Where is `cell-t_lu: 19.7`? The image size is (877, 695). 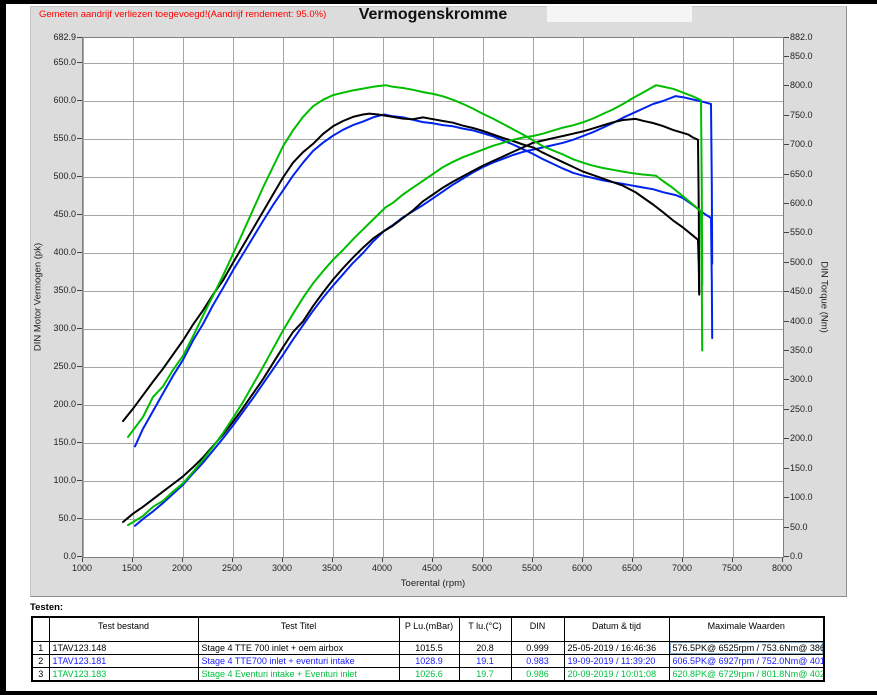 cell-t_lu: 19.7 is located at coordinates (485, 673).